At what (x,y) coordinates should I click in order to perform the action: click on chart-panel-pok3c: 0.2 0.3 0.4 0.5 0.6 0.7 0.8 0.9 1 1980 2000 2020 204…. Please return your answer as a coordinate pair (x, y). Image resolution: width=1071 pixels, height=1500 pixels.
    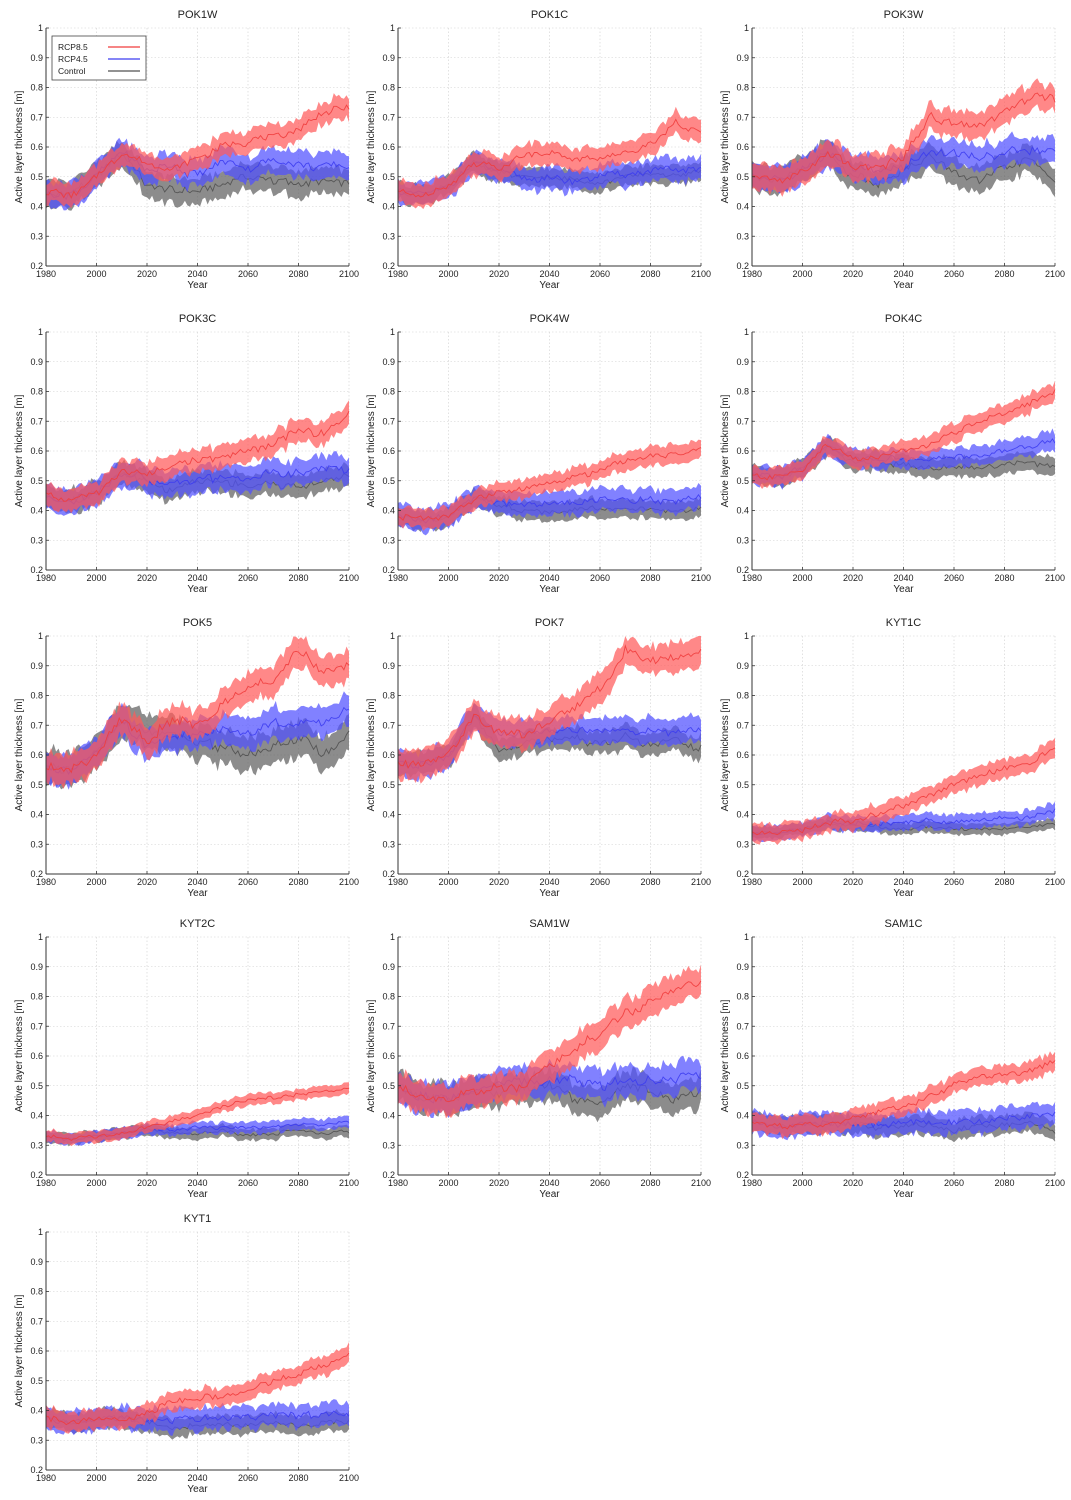
    Looking at the image, I should click on (186, 454).